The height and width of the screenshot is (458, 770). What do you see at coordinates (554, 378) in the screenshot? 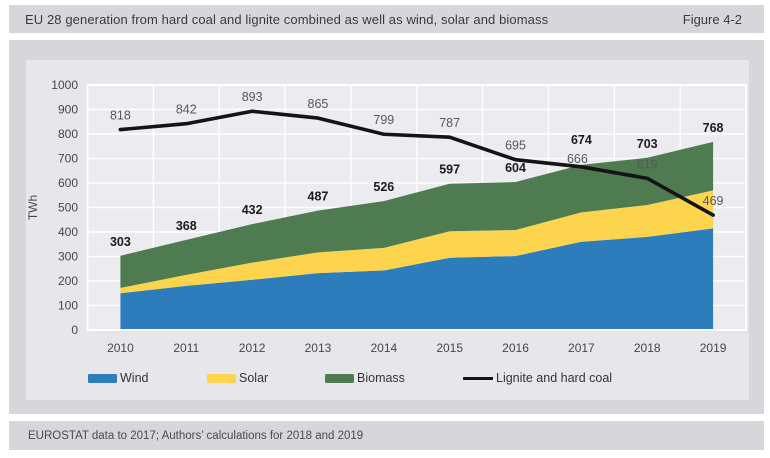
I see `legend-label-lignite-and-hard-coal: Lignite and hard coal` at bounding box center [554, 378].